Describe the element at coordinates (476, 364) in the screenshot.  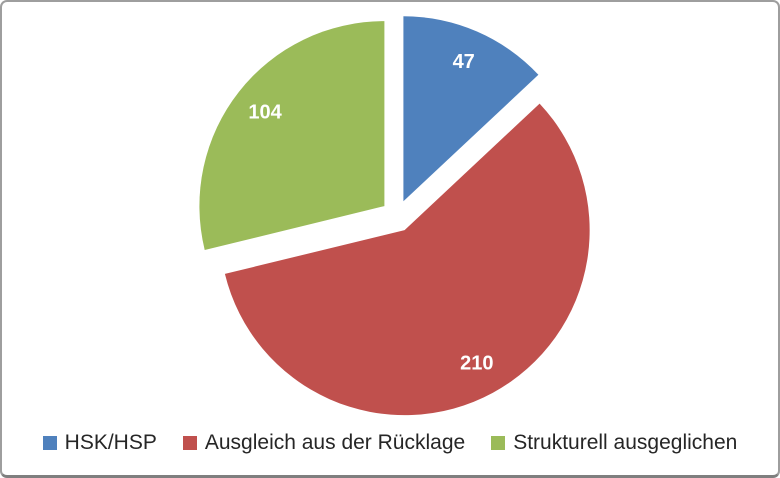
I see `data-label-ausgleich-aus-der-r-cklage: 210` at that location.